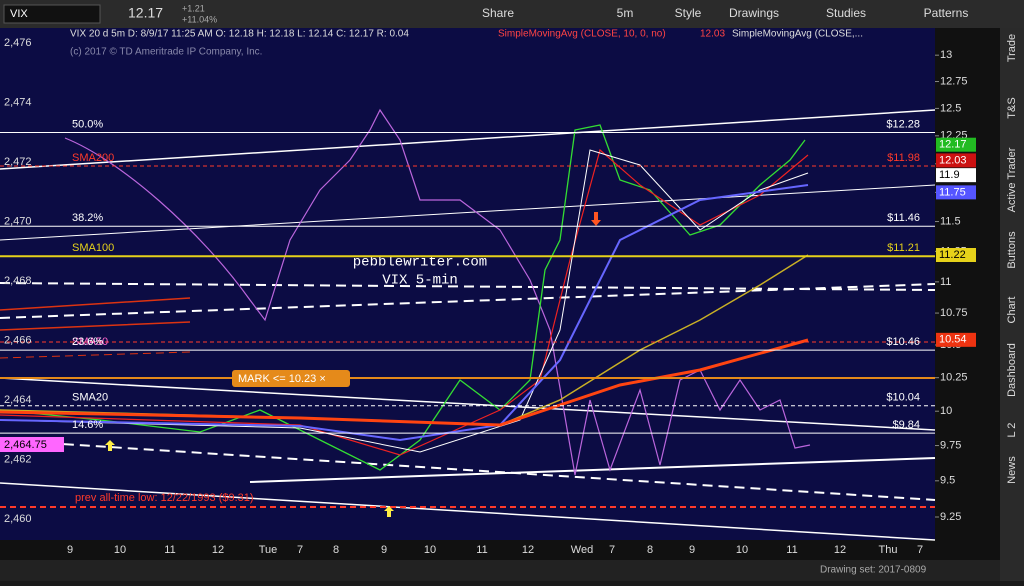  I want to click on footer-bar, so click(500, 570).